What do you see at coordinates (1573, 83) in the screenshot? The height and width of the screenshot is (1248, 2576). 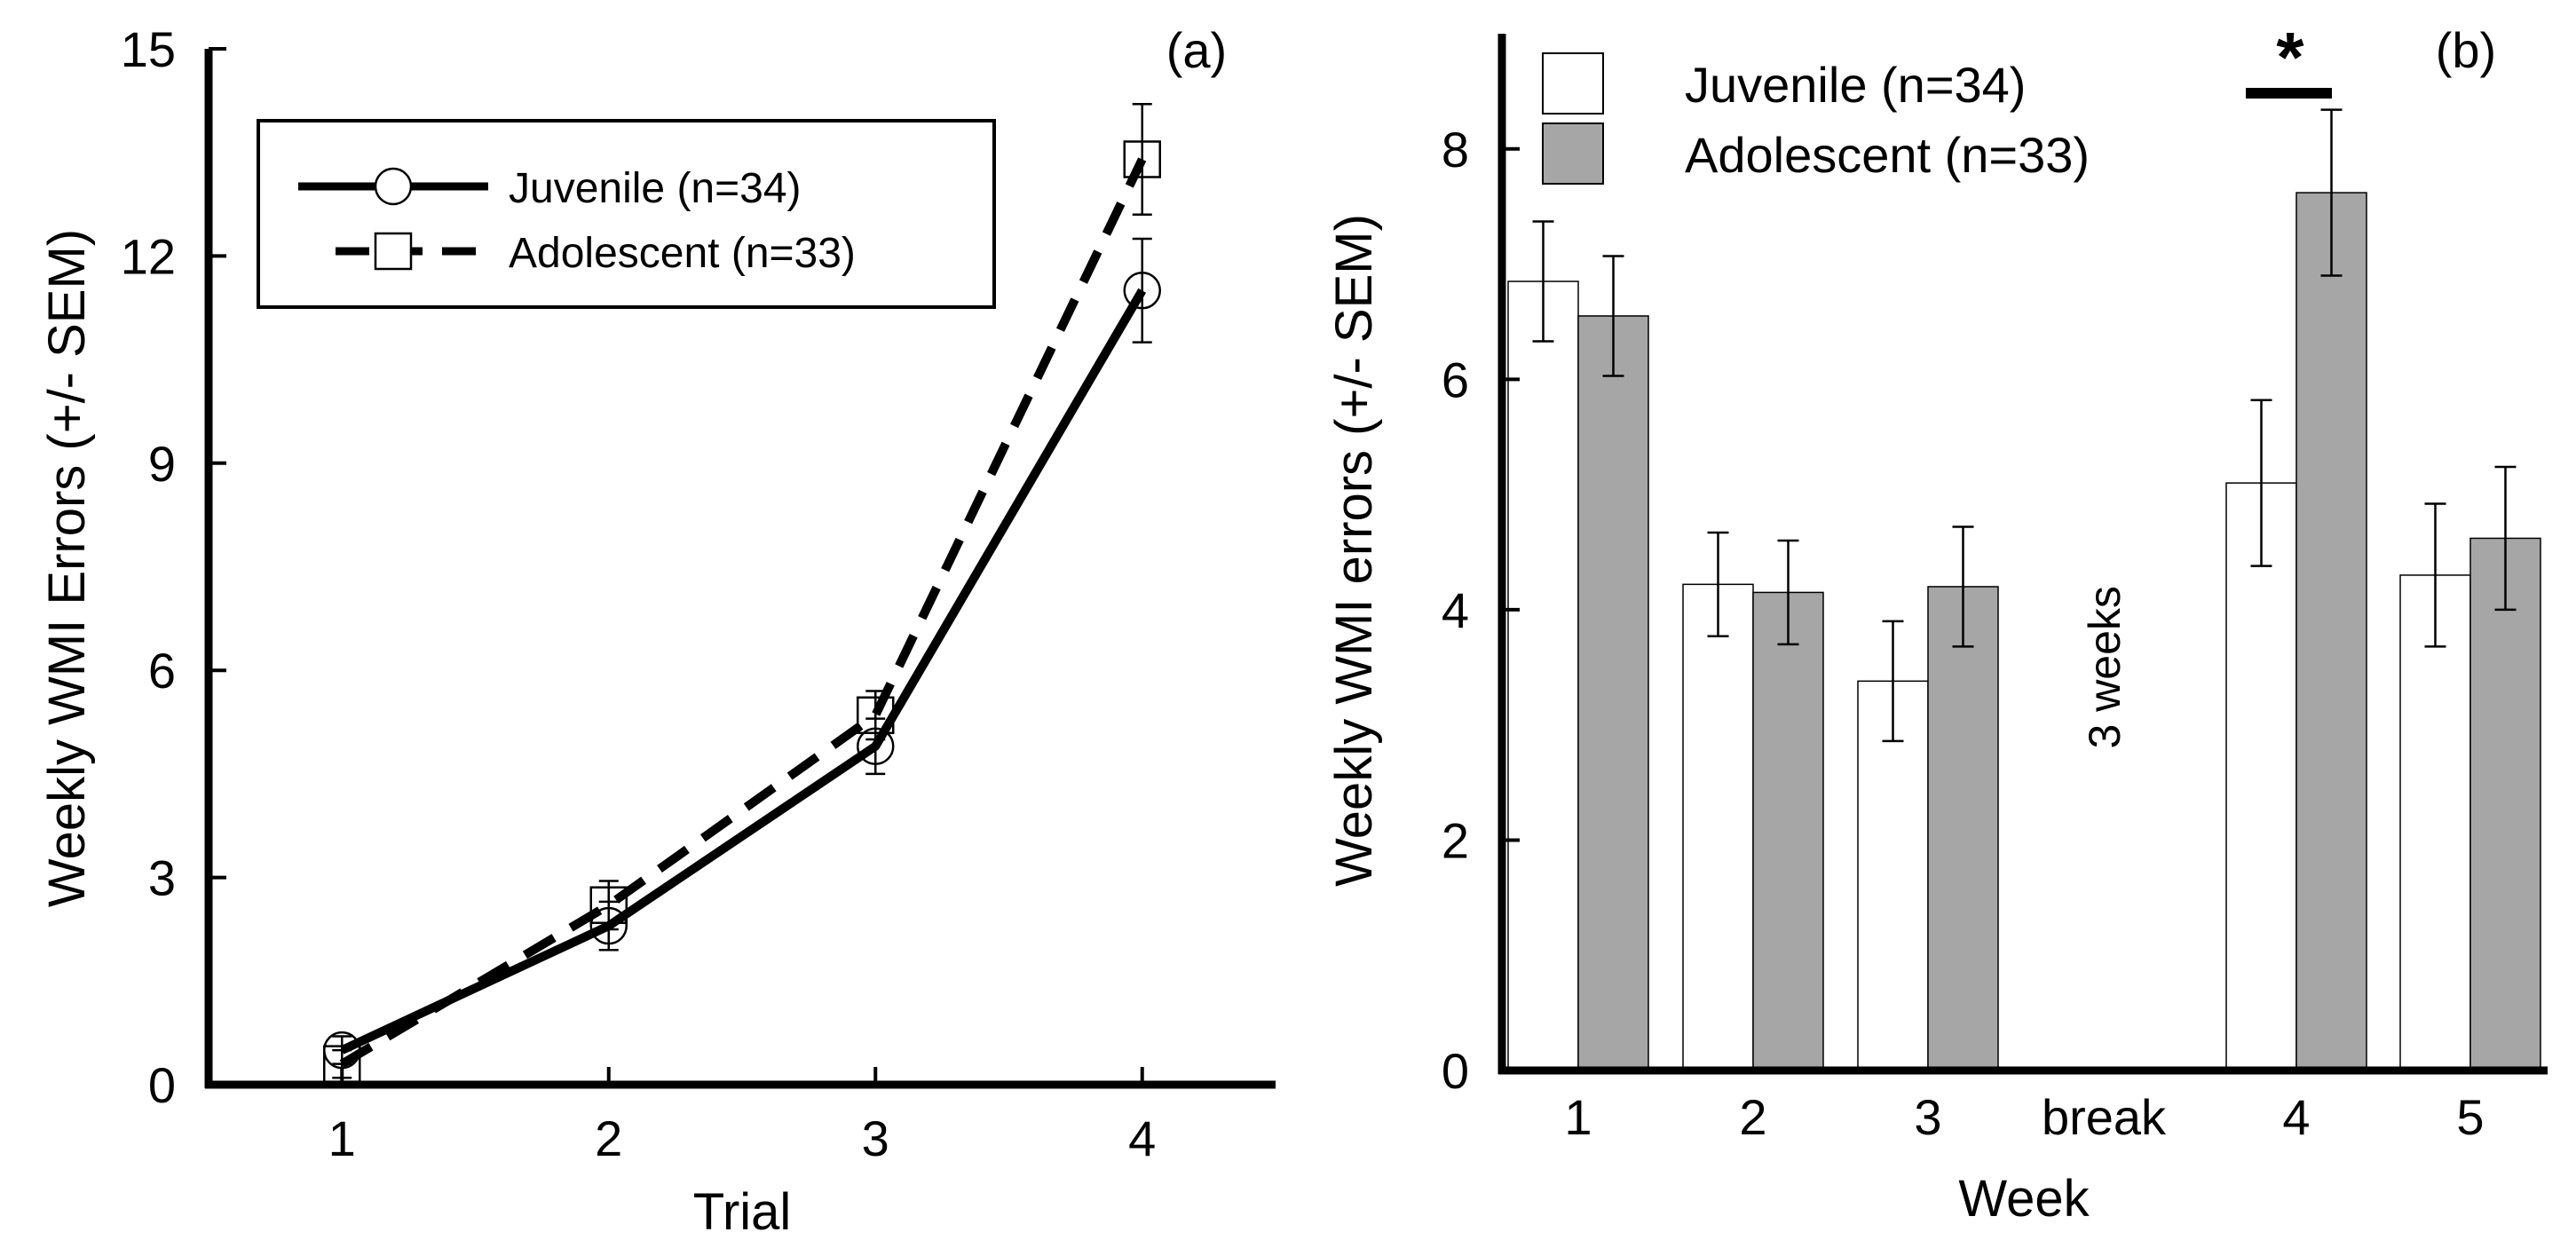 I see `legend-b-juvenile-swatch` at bounding box center [1573, 83].